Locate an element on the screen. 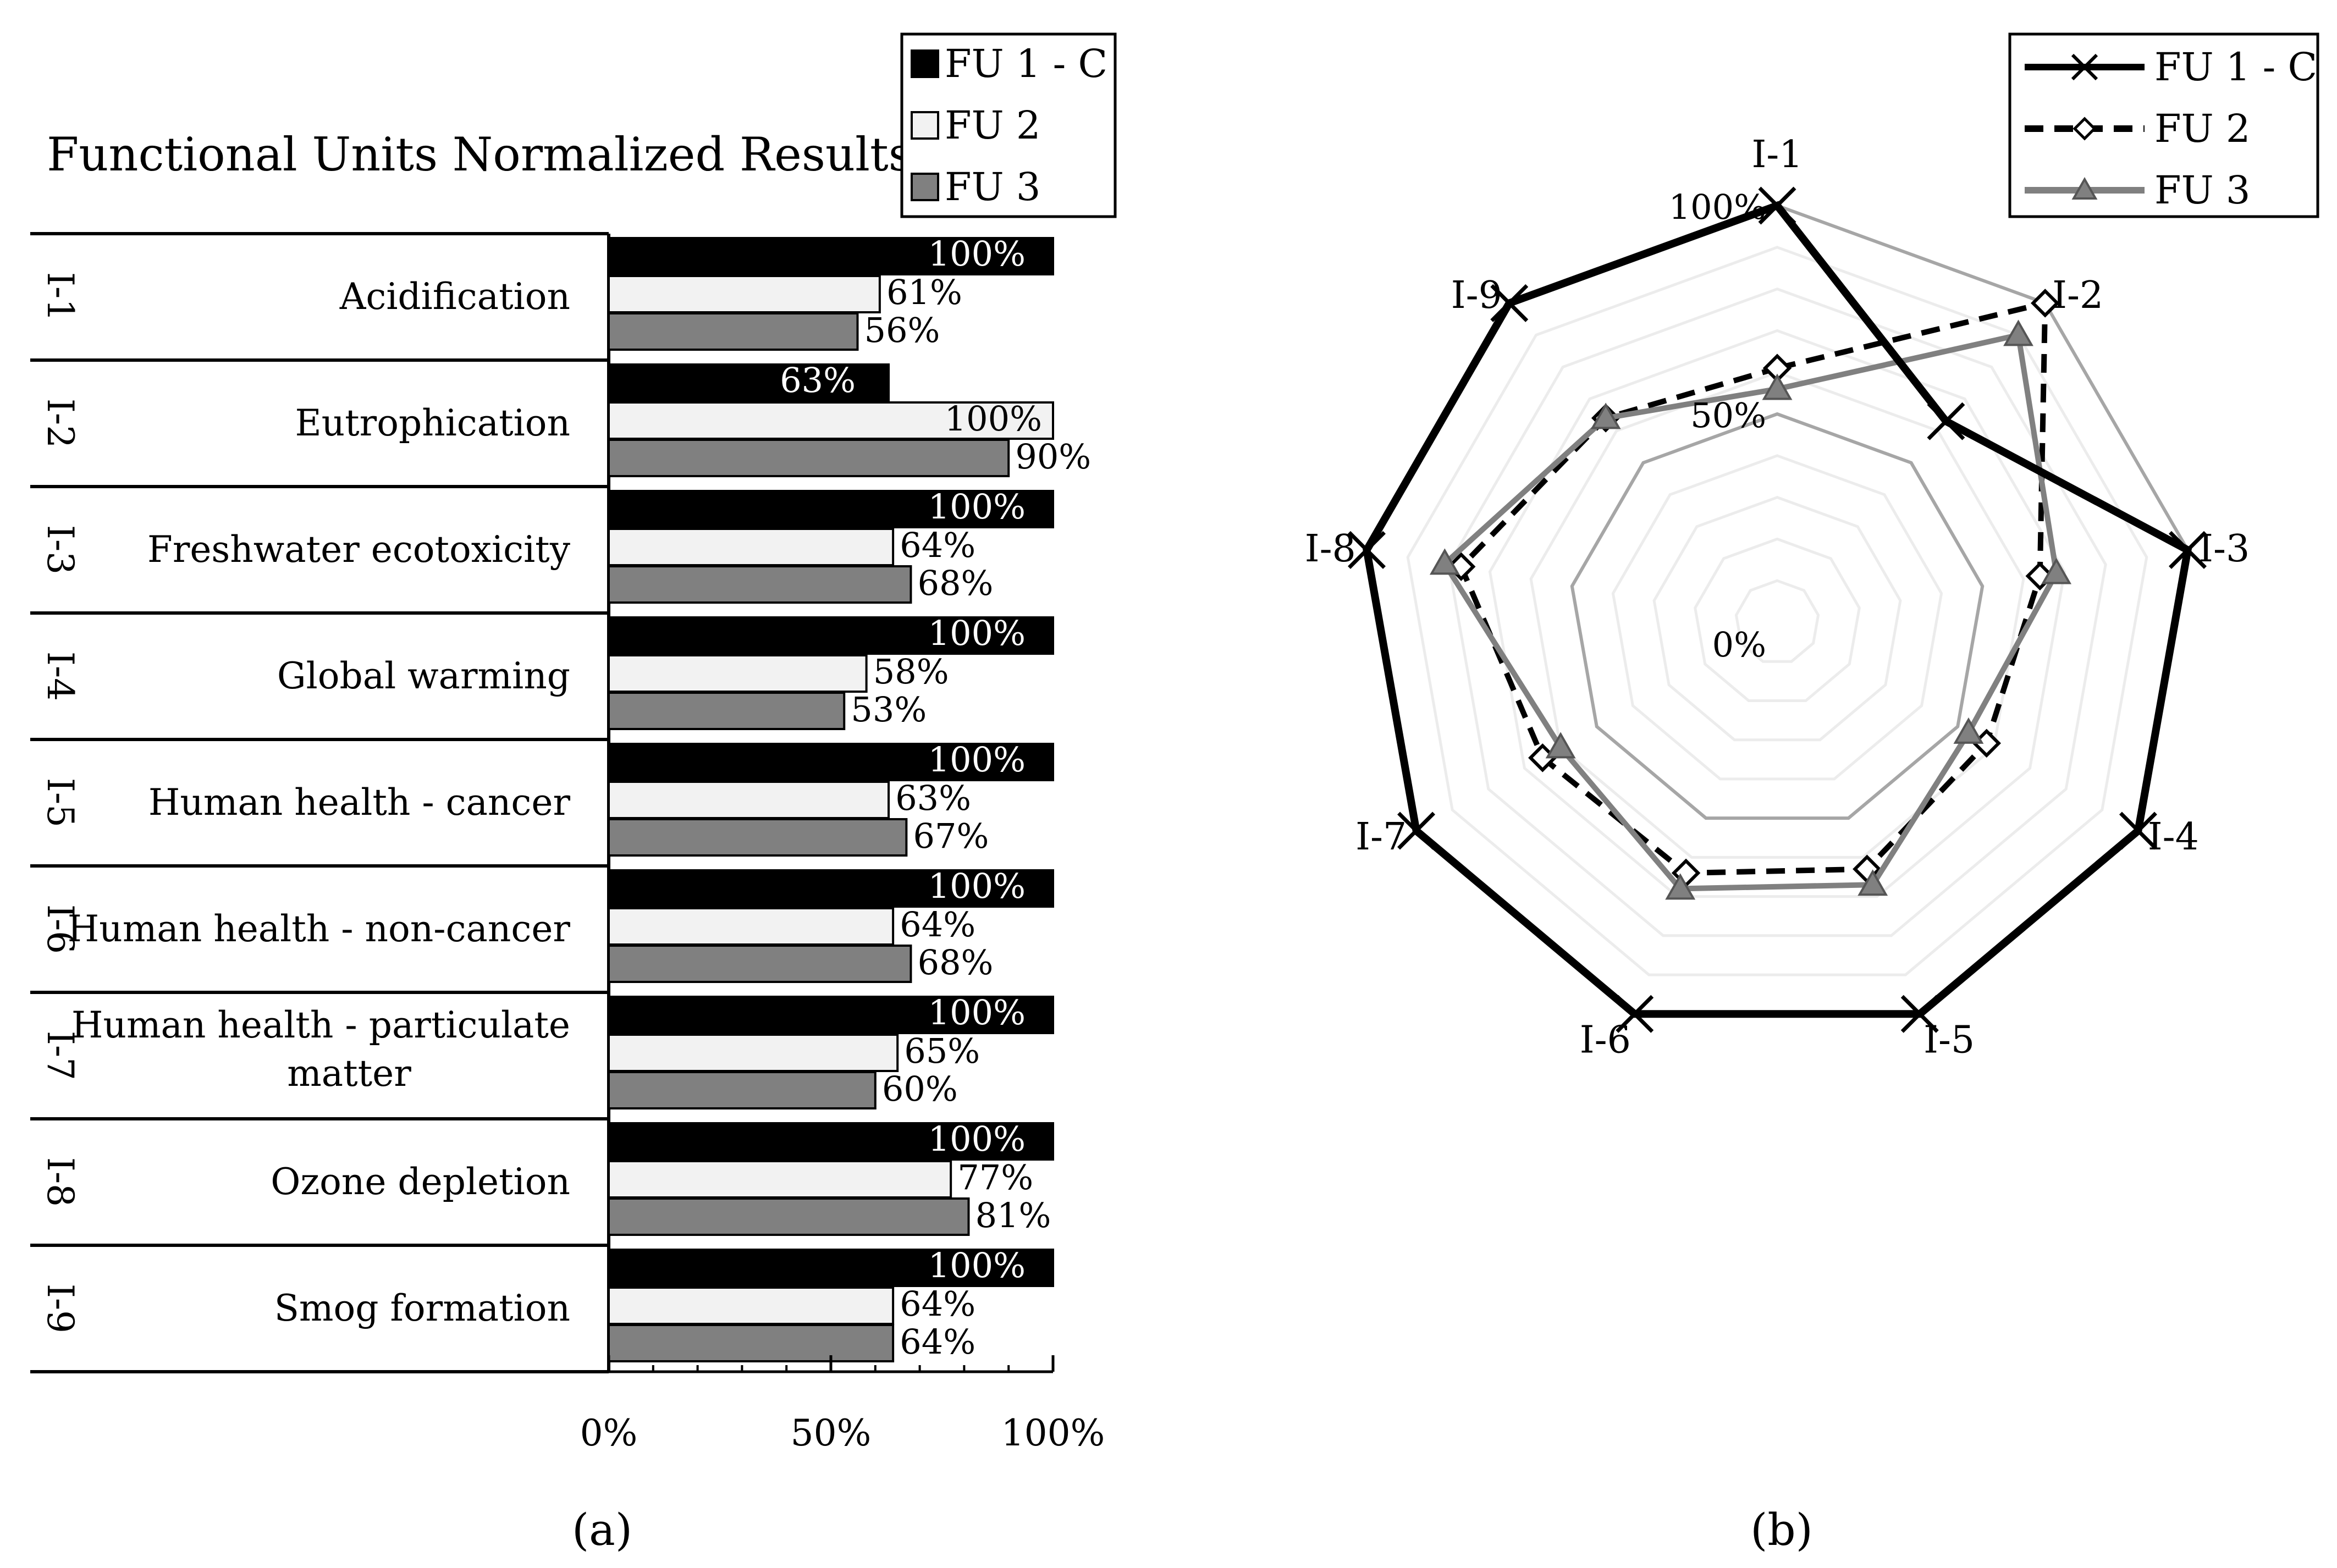  category-name-label: Human health - cancer is located at coordinates (359, 802).